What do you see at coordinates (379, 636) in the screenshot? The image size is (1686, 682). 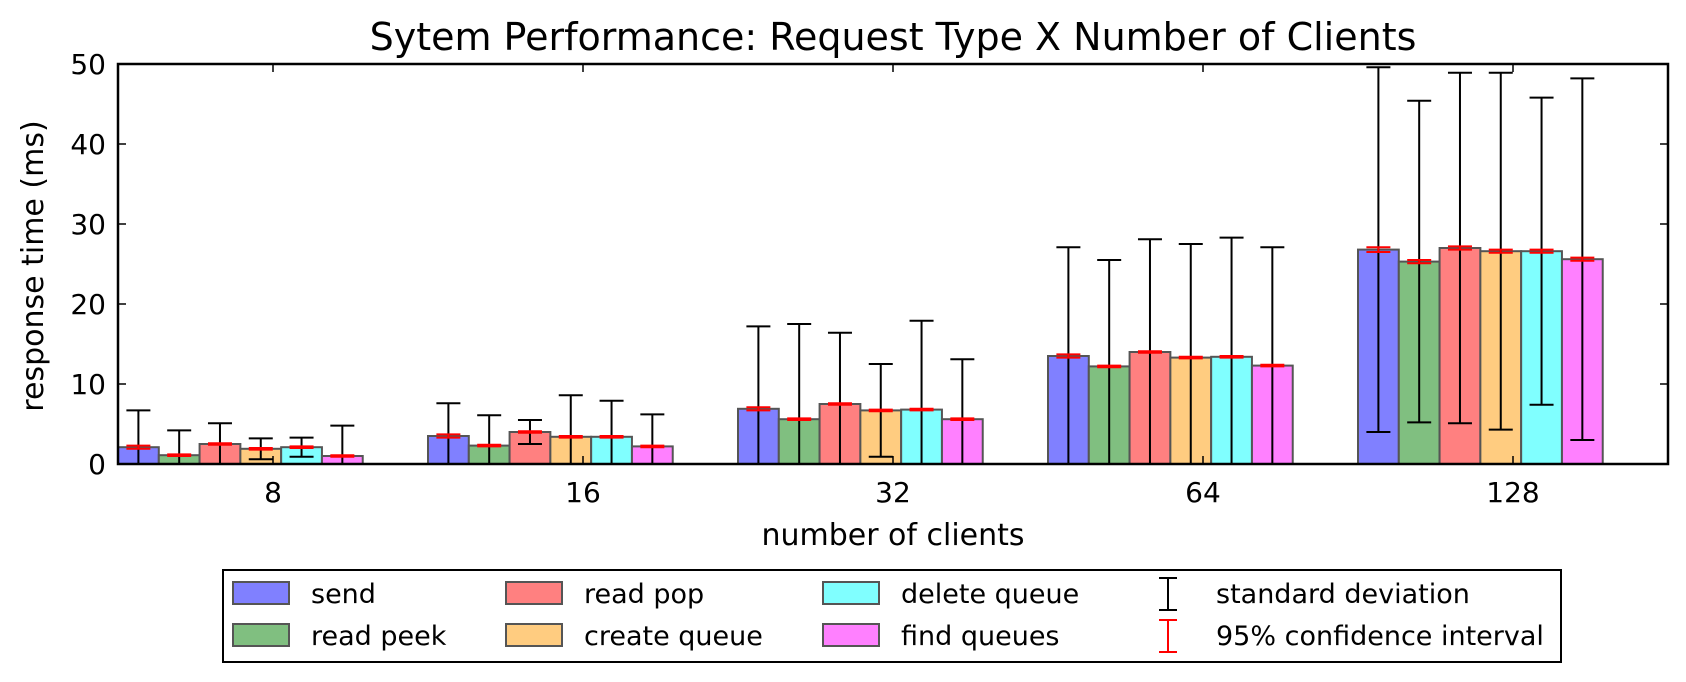 I see `legend-label: read peek` at bounding box center [379, 636].